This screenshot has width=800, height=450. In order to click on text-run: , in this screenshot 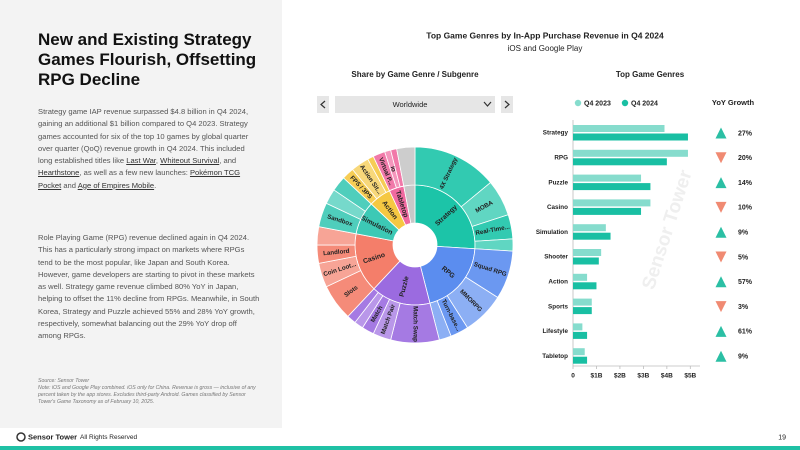, I will do `click(158, 161)`.